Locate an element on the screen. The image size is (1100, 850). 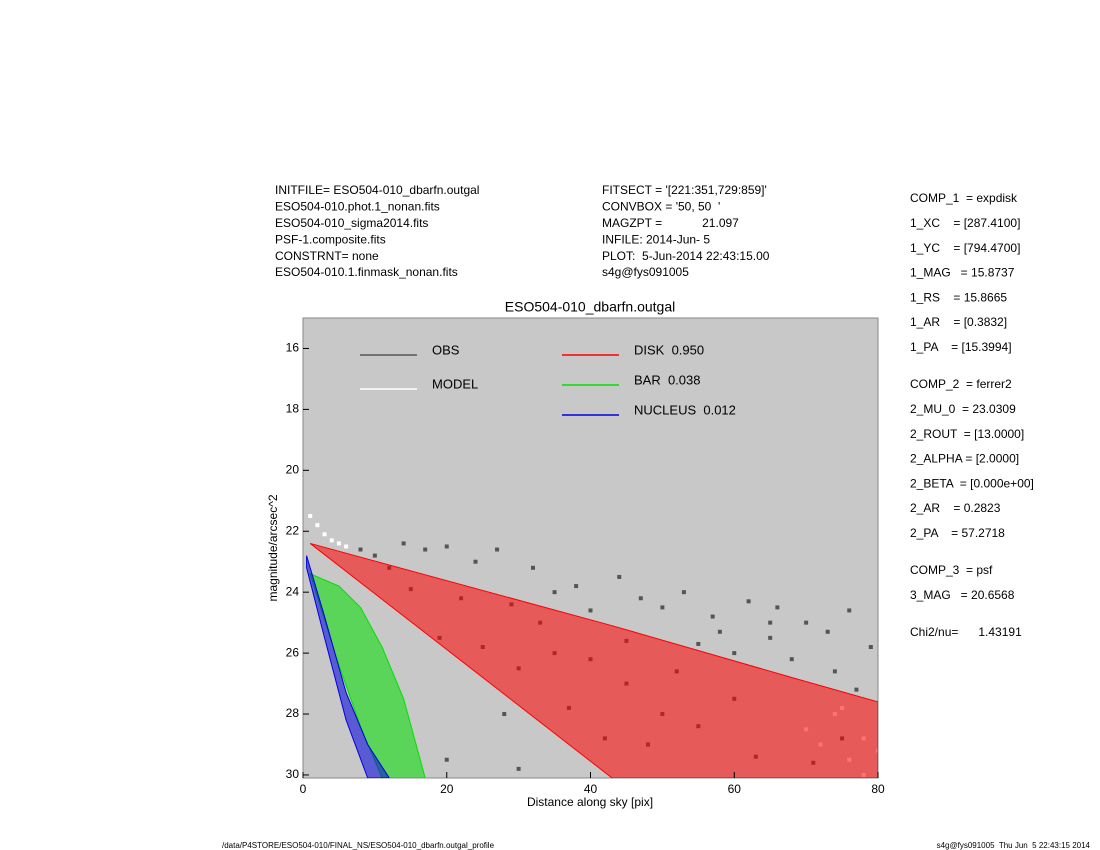
header-line: MAGZPT = 21.097 is located at coordinates (670, 223).